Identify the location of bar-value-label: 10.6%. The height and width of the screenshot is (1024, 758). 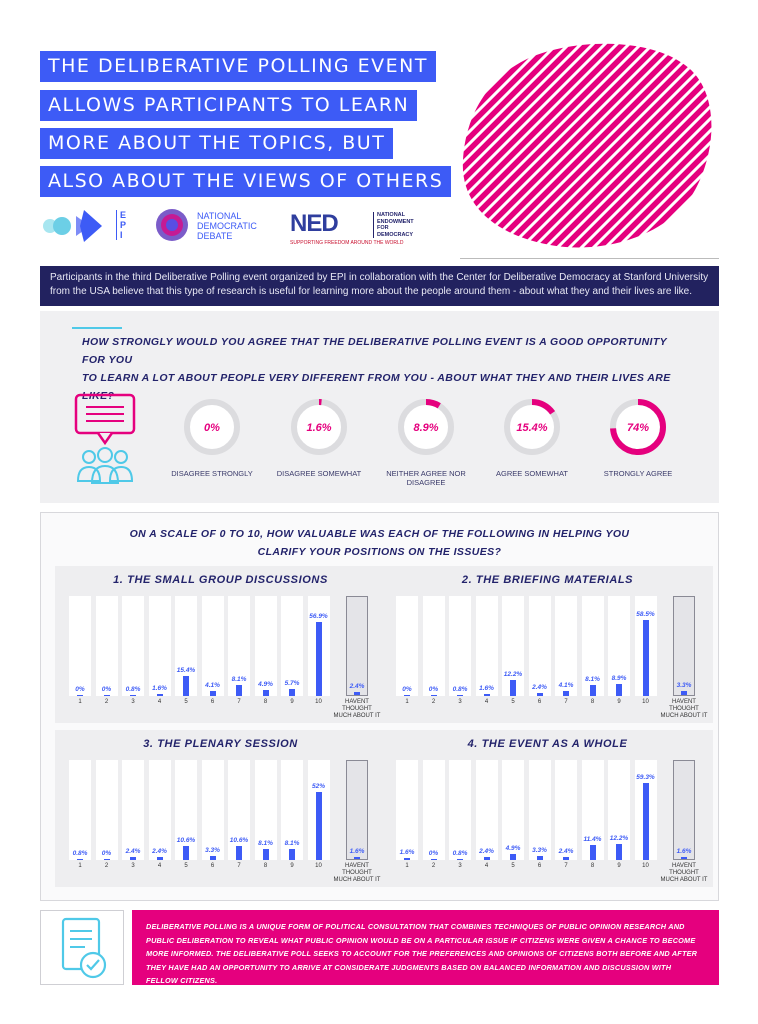
(239, 841).